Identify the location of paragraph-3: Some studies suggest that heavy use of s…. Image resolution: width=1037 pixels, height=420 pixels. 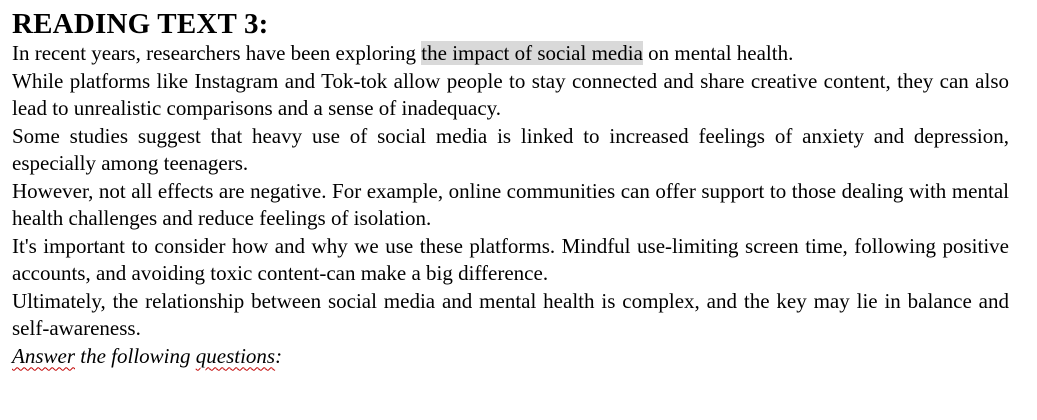
(510, 149).